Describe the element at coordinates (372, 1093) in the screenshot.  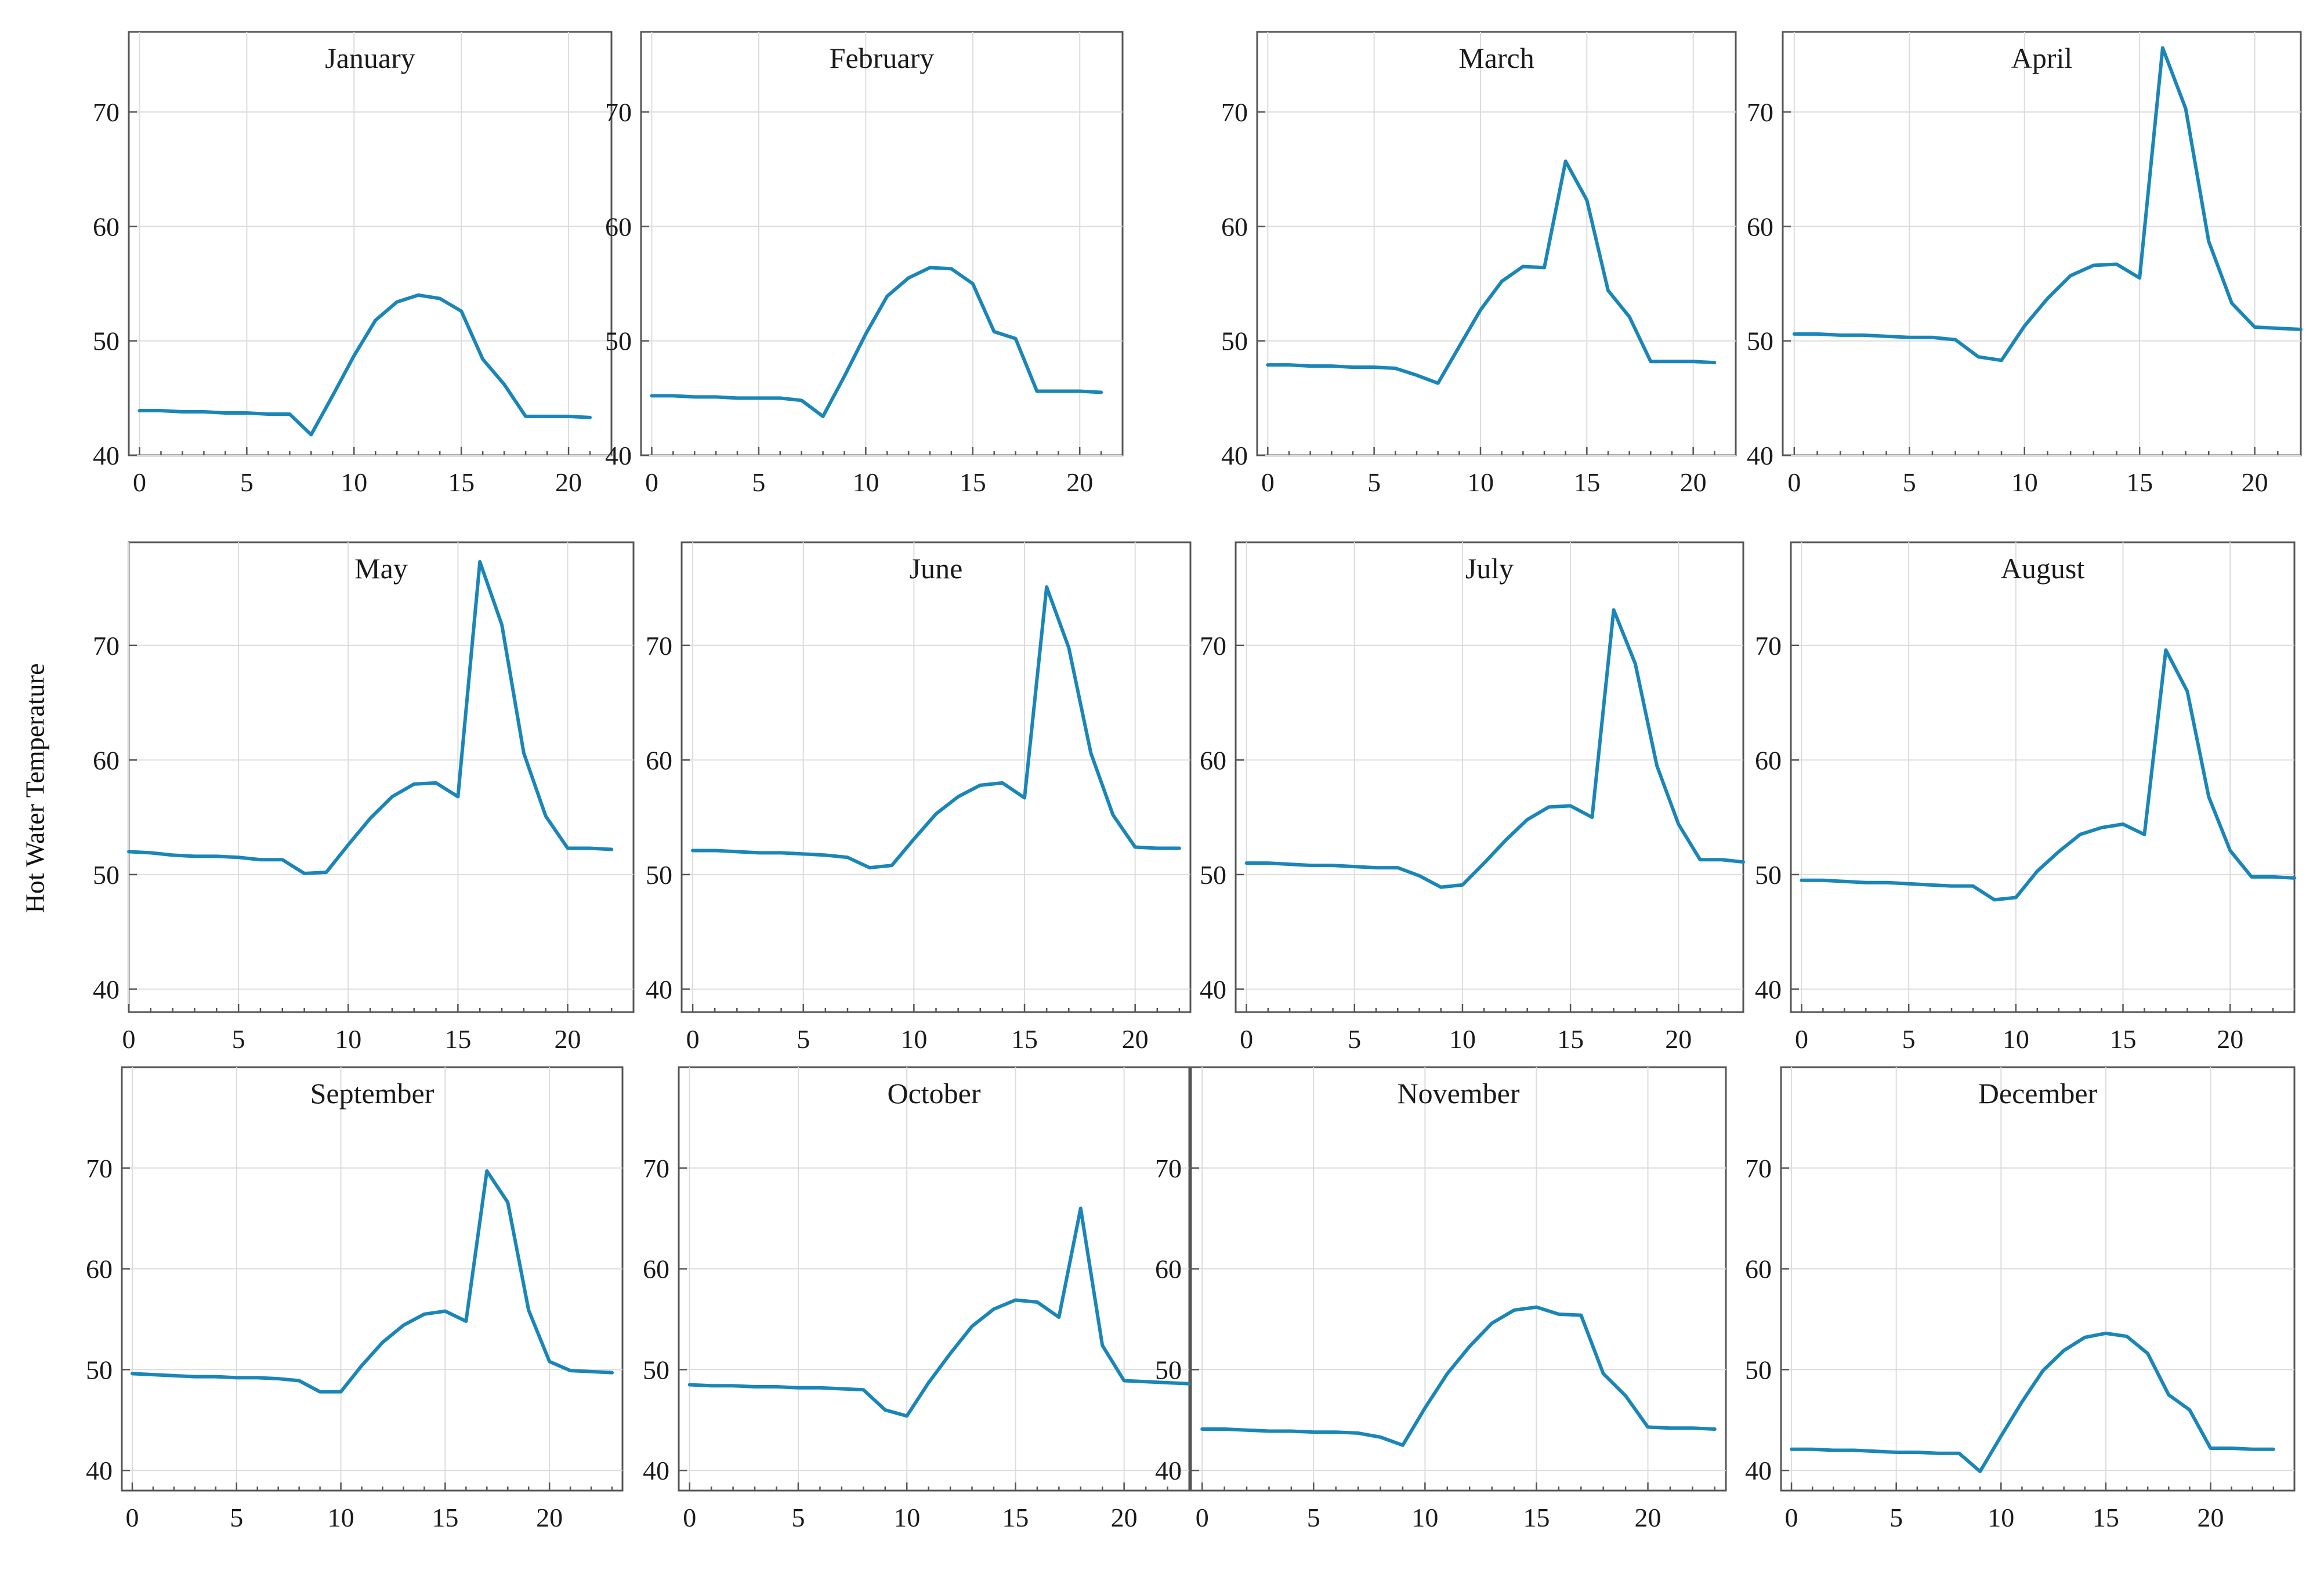
I see `panel-title: September` at that location.